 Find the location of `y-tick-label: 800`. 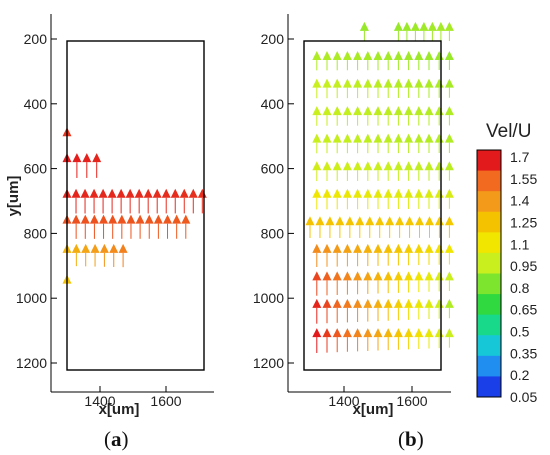

y-tick-label: 800 is located at coordinates (36, 233).